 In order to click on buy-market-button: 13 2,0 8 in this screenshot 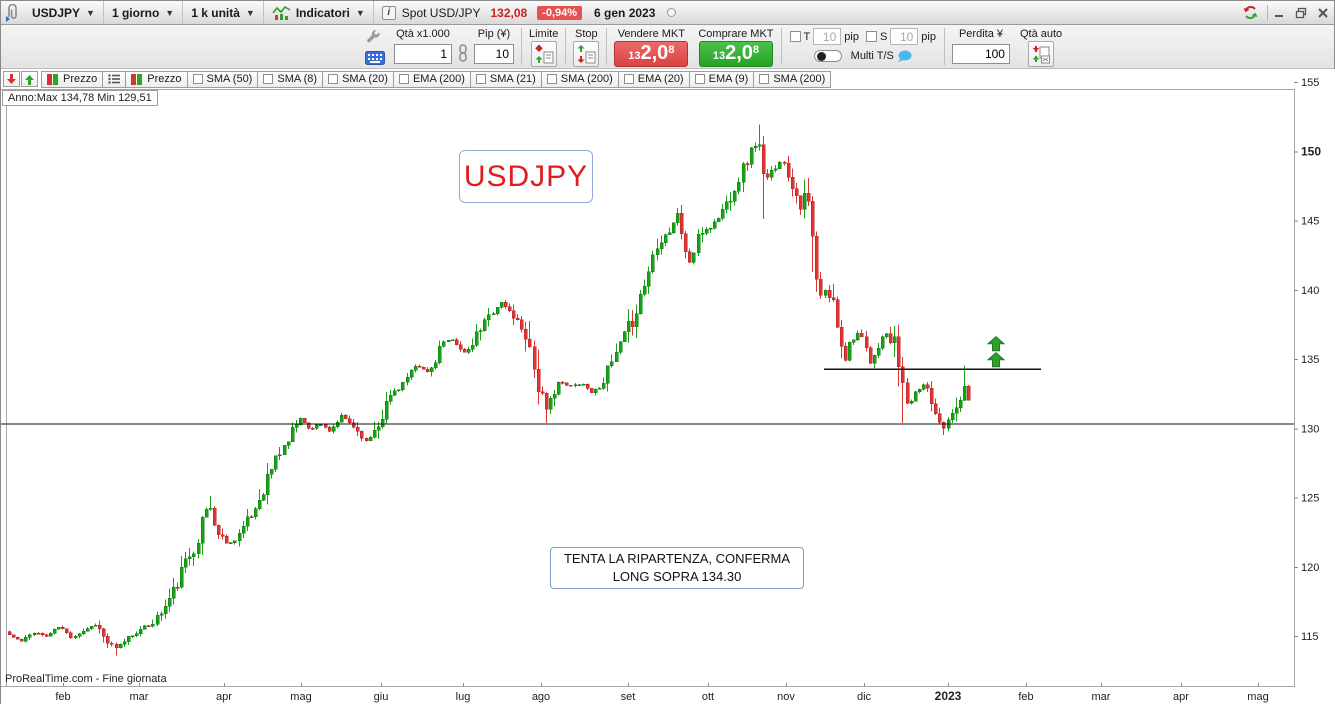, I will do `click(735, 54)`.